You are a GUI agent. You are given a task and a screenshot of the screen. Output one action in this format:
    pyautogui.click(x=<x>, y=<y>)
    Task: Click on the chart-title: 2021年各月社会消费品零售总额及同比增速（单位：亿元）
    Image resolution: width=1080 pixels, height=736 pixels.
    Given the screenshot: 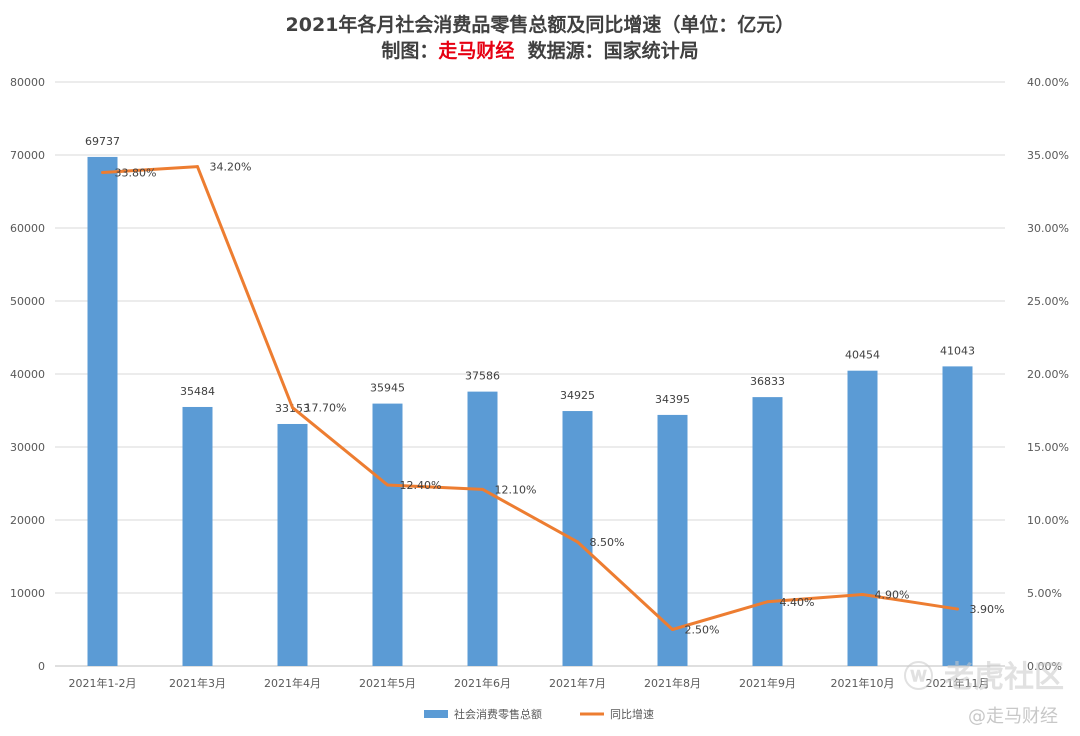 What is the action you would take?
    pyautogui.click(x=540, y=25)
    